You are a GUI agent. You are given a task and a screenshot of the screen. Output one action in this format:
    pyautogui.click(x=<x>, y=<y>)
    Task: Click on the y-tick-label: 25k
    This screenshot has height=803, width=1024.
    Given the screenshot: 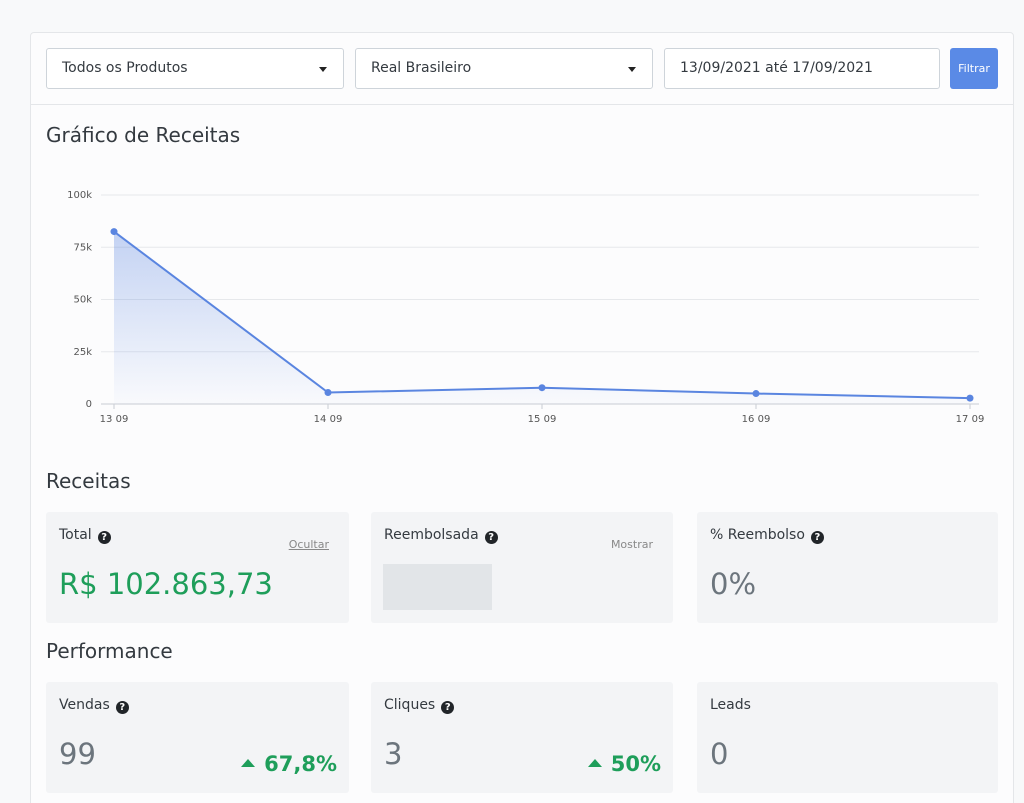 What is the action you would take?
    pyautogui.click(x=82, y=352)
    